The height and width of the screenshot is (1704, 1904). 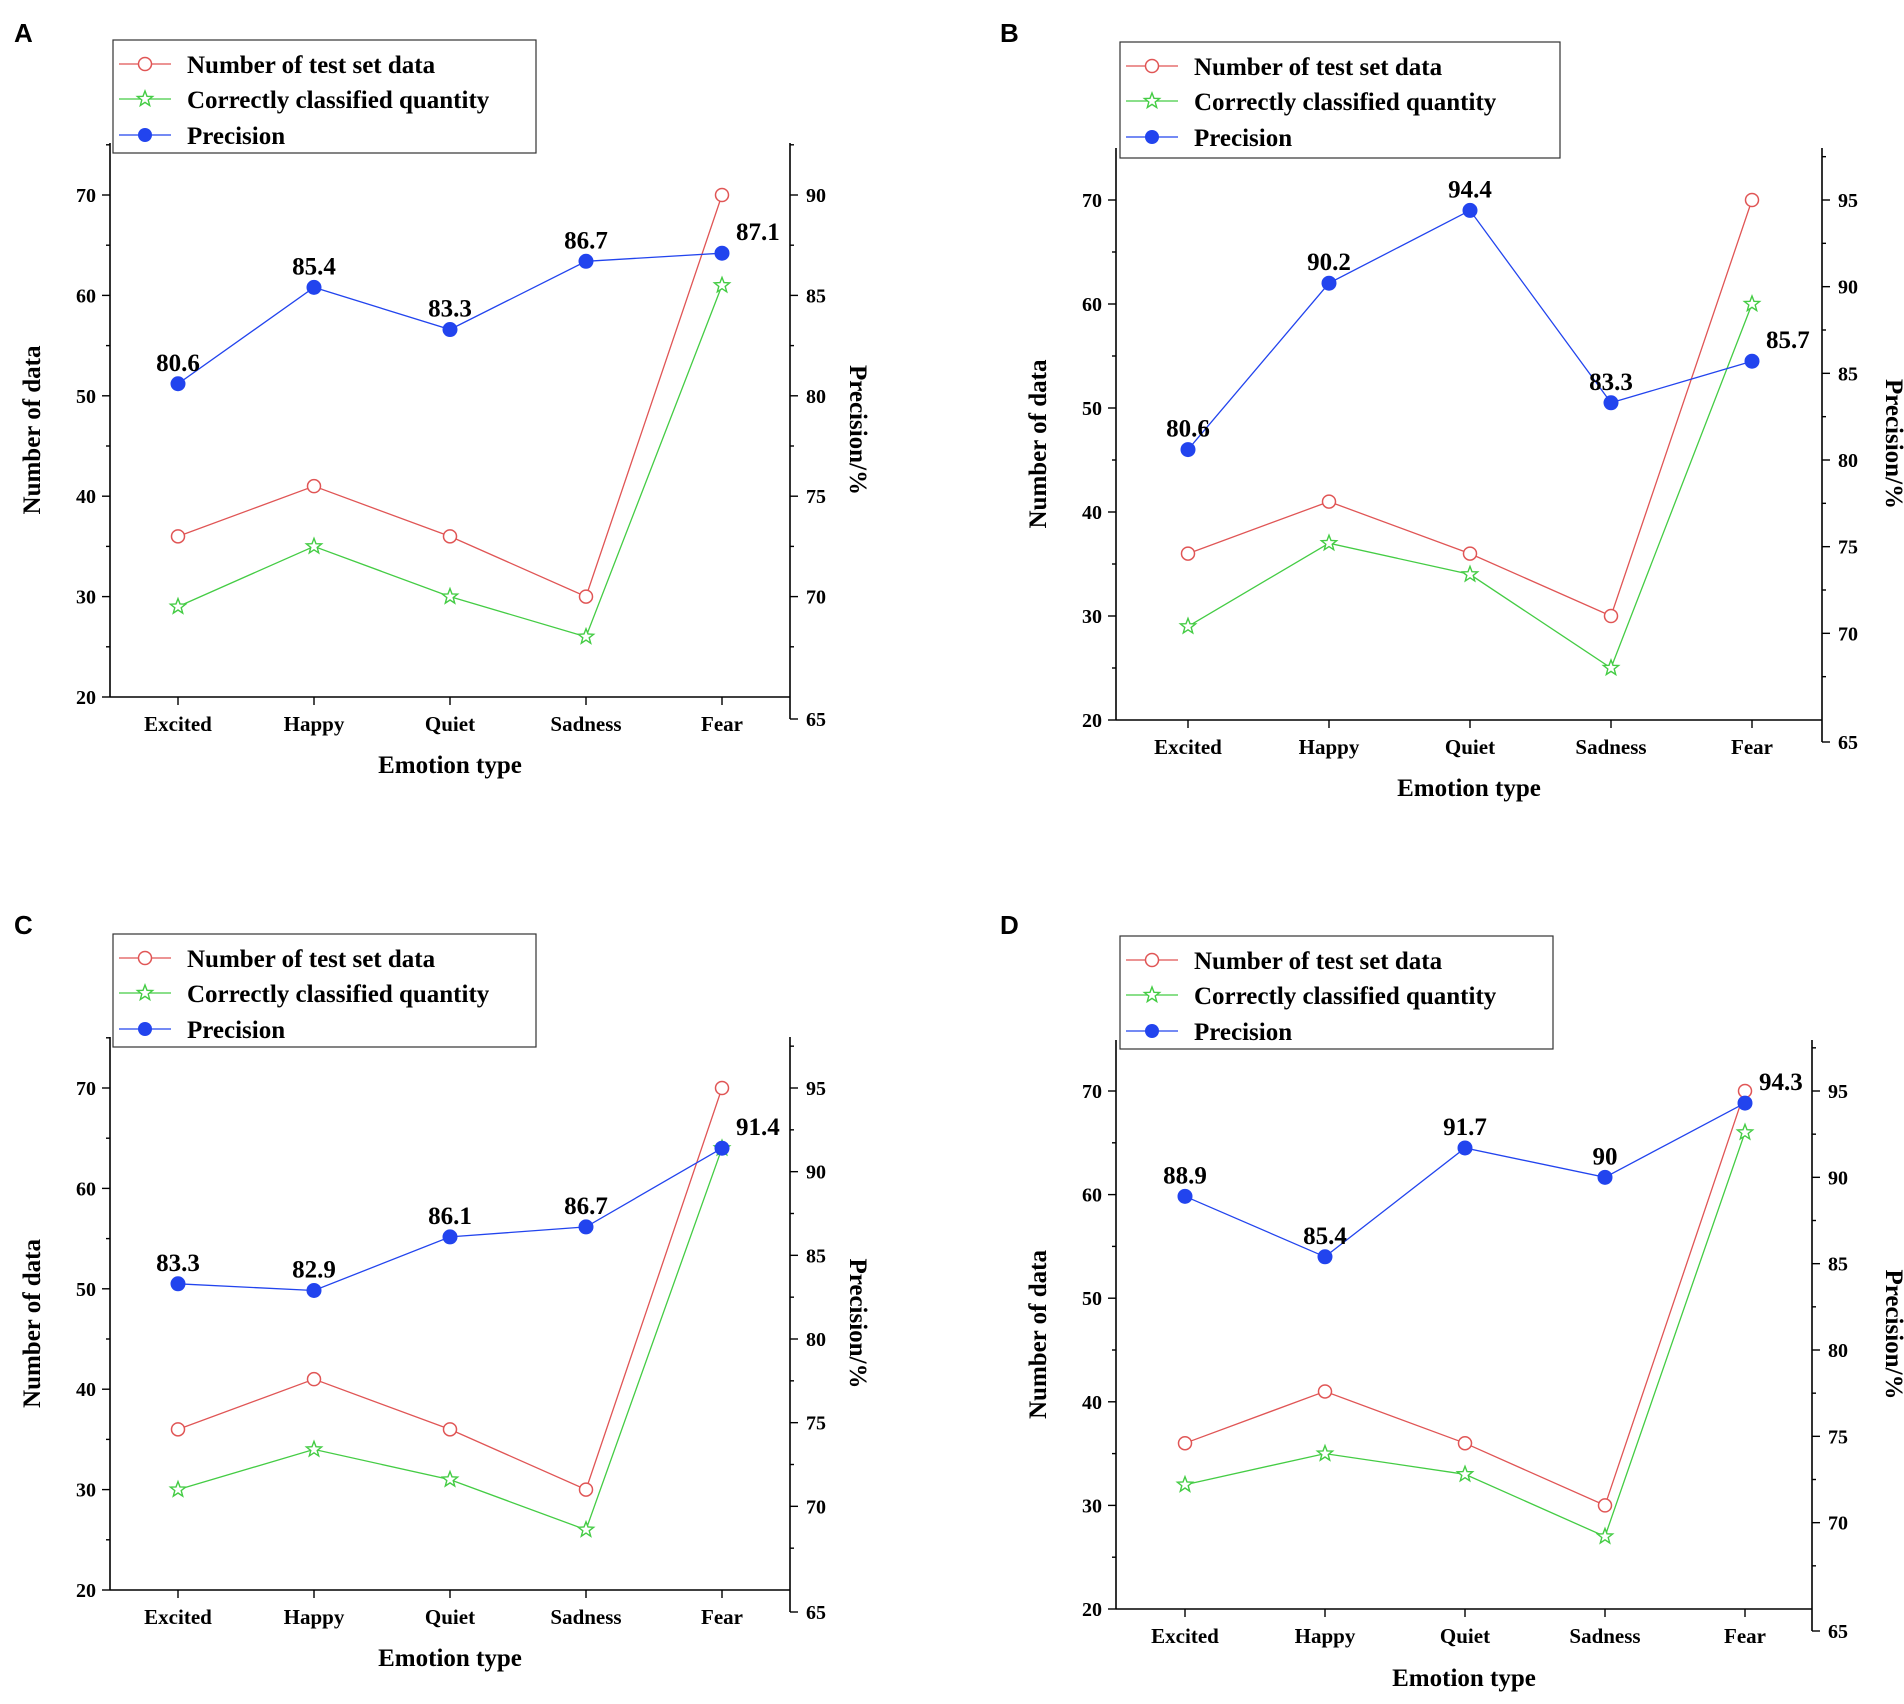 I want to click on legend-marker-correct, so click(x=1152, y=100).